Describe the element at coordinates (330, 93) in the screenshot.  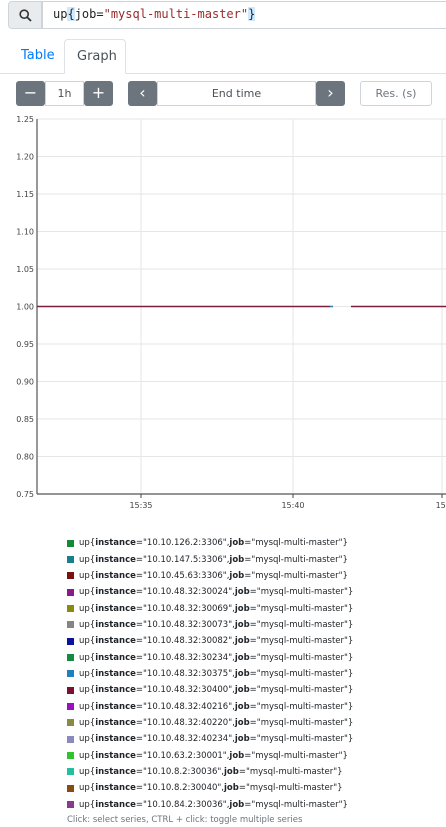
I see `next-time-button: ›` at that location.